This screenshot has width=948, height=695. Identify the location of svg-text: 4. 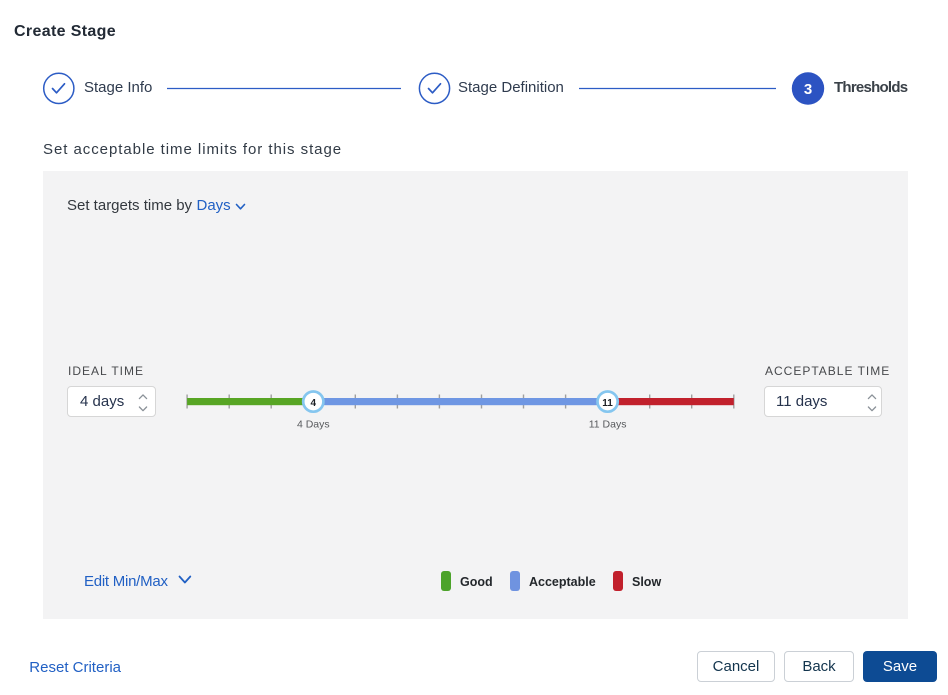
(314, 403).